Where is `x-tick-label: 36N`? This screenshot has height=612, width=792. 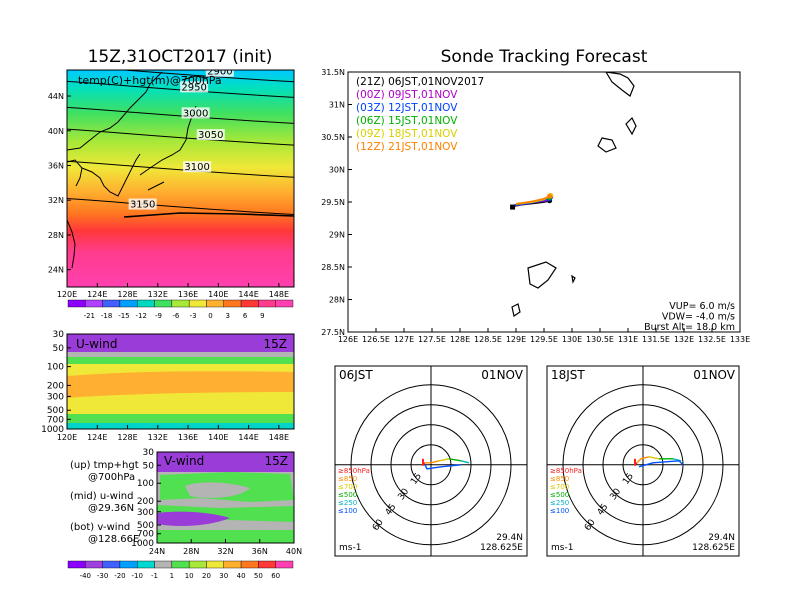
x-tick-label: 36N is located at coordinates (260, 551).